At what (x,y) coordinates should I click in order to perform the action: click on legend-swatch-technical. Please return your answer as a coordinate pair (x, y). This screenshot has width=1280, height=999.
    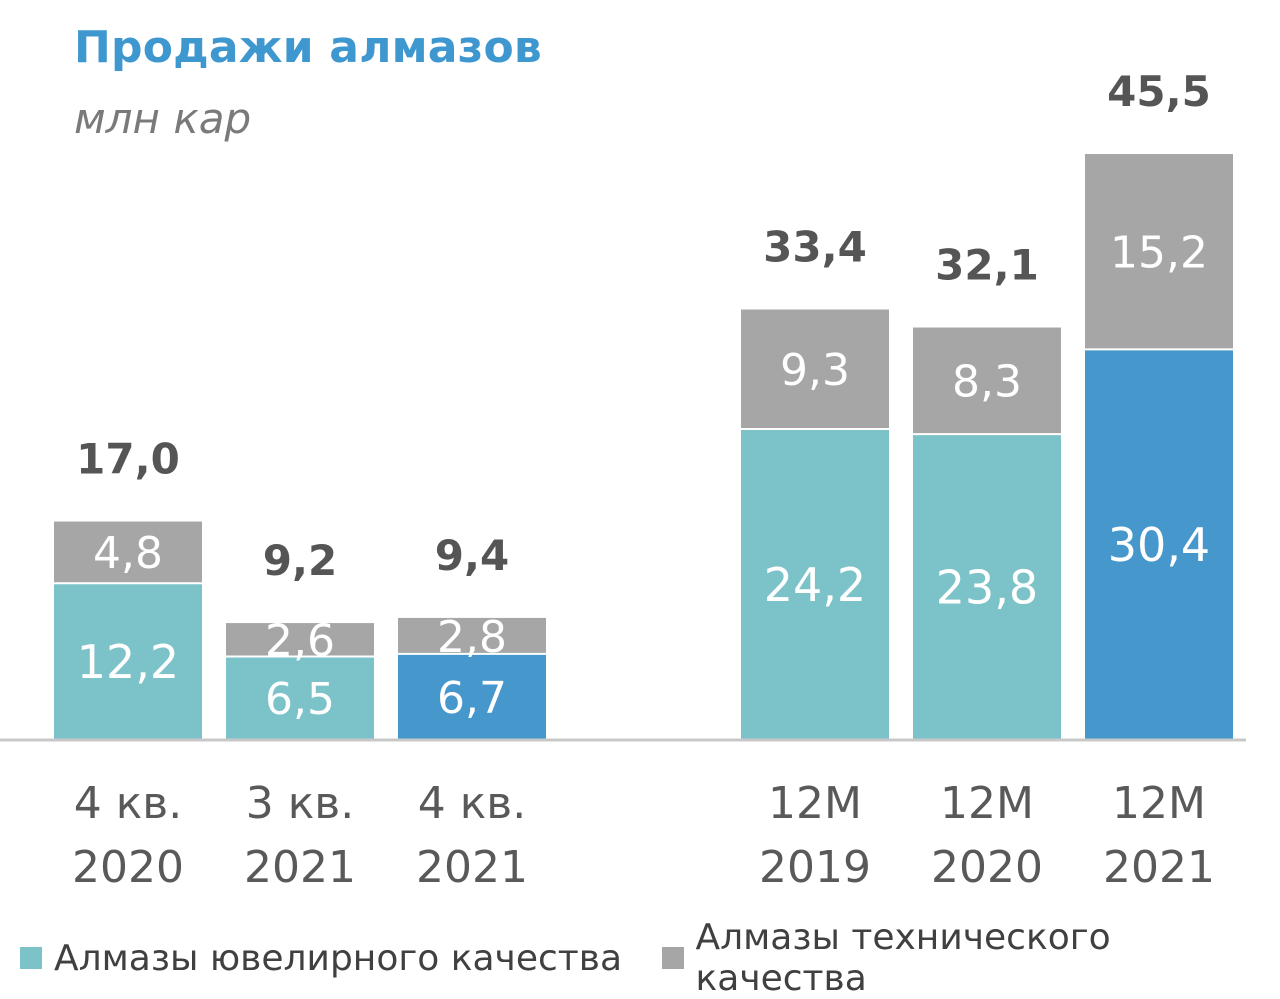
    Looking at the image, I should click on (673, 958).